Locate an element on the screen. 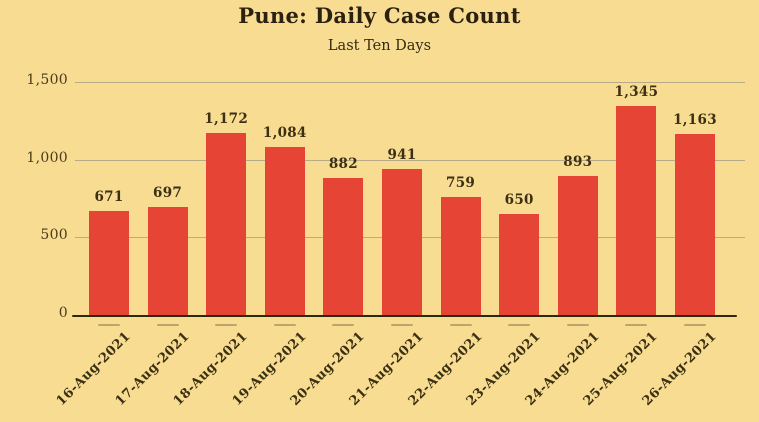  bar-value-label: 1,163 is located at coordinates (695, 120).